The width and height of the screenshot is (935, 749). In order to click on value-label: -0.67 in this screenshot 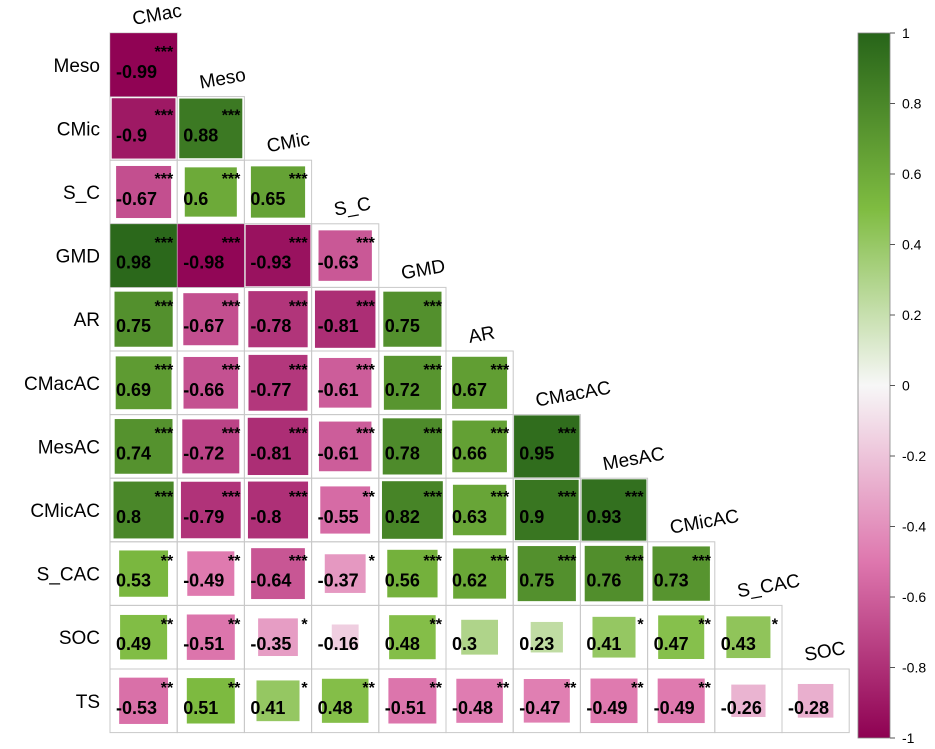, I will do `click(203, 326)`.